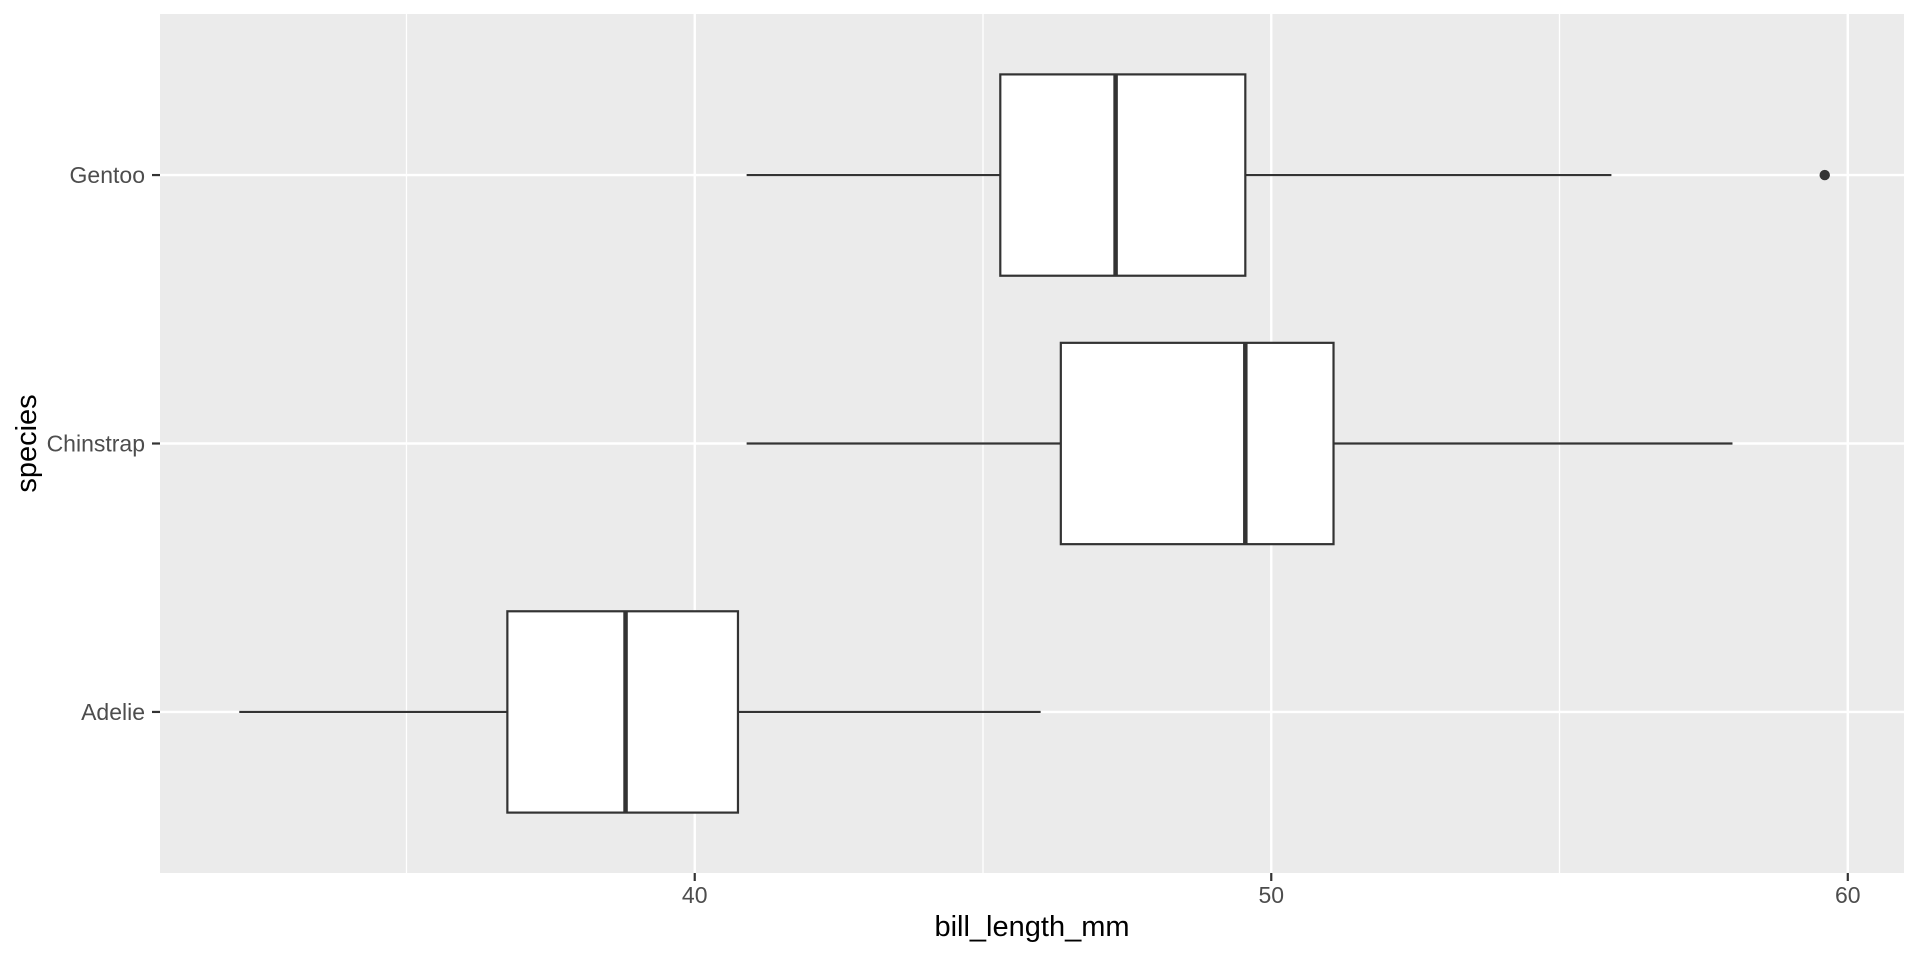 The image size is (1920, 960). Describe the element at coordinates (1197, 443) in the screenshot. I see `box-chinstrap` at that location.